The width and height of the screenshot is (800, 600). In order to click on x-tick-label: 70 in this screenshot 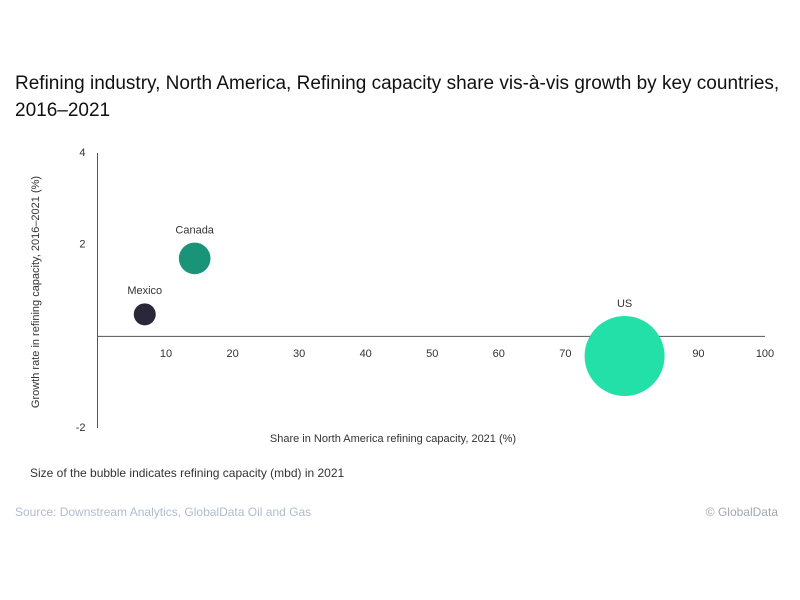, I will do `click(565, 354)`.